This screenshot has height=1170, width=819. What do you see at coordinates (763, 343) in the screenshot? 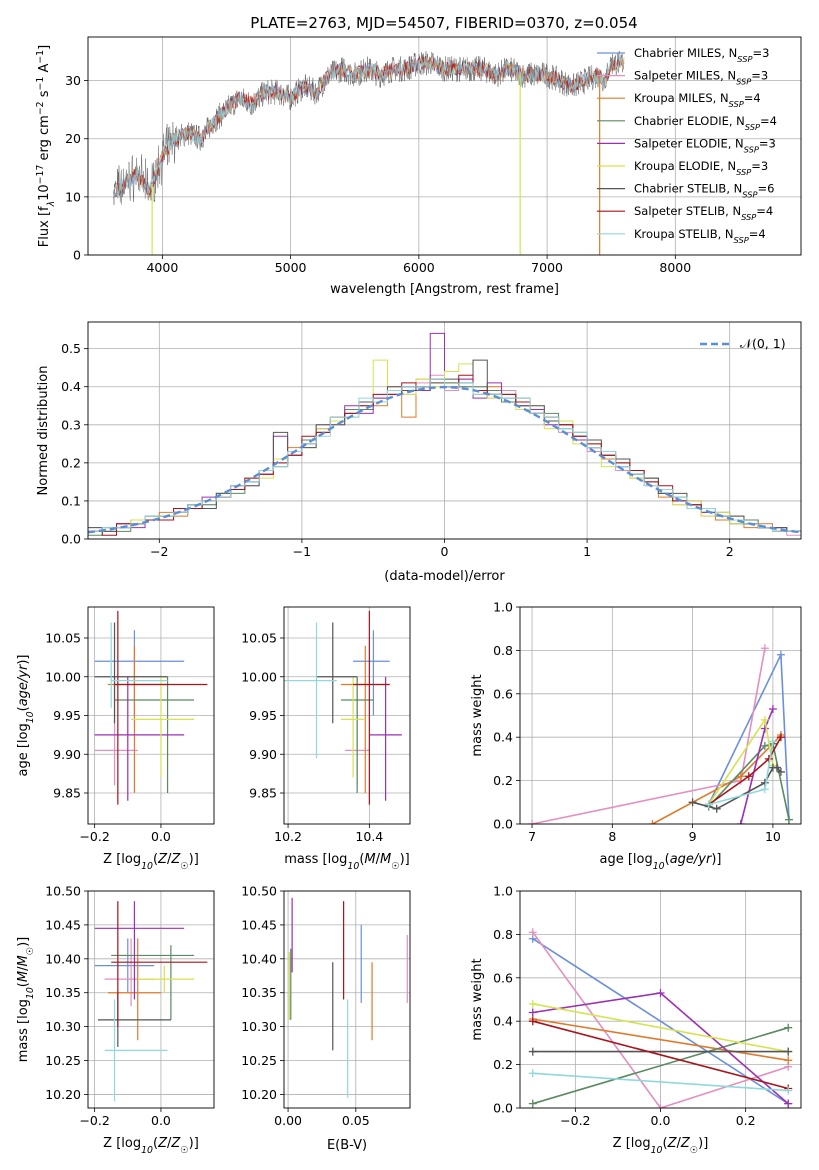
I see `legend-label: 𝒩(0, 1)` at bounding box center [763, 343].